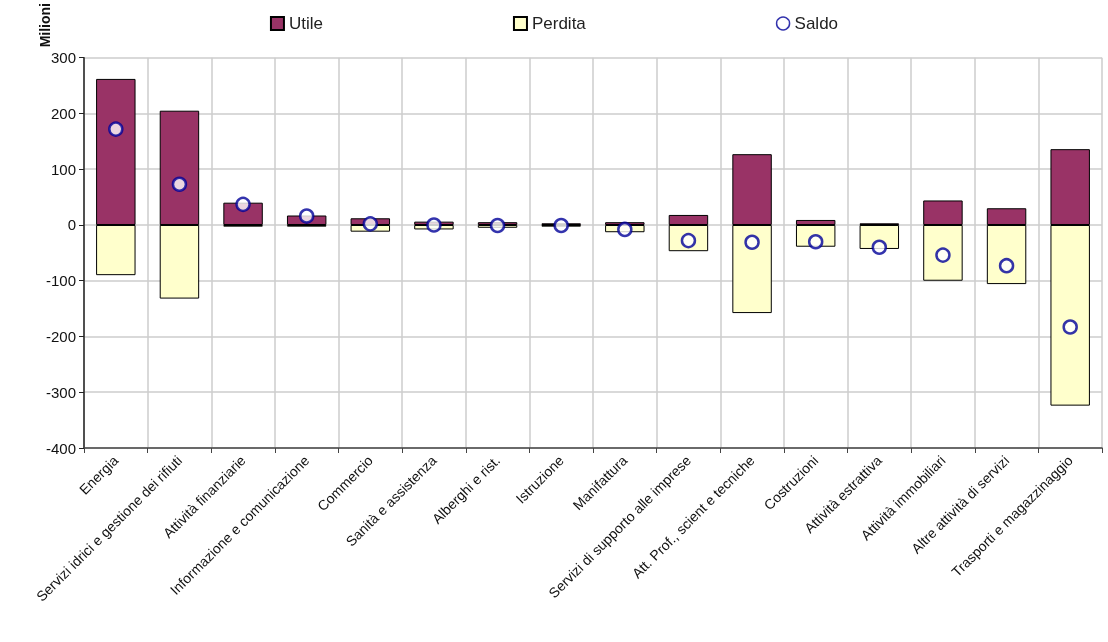  I want to click on legend-label: Utile, so click(305, 23).